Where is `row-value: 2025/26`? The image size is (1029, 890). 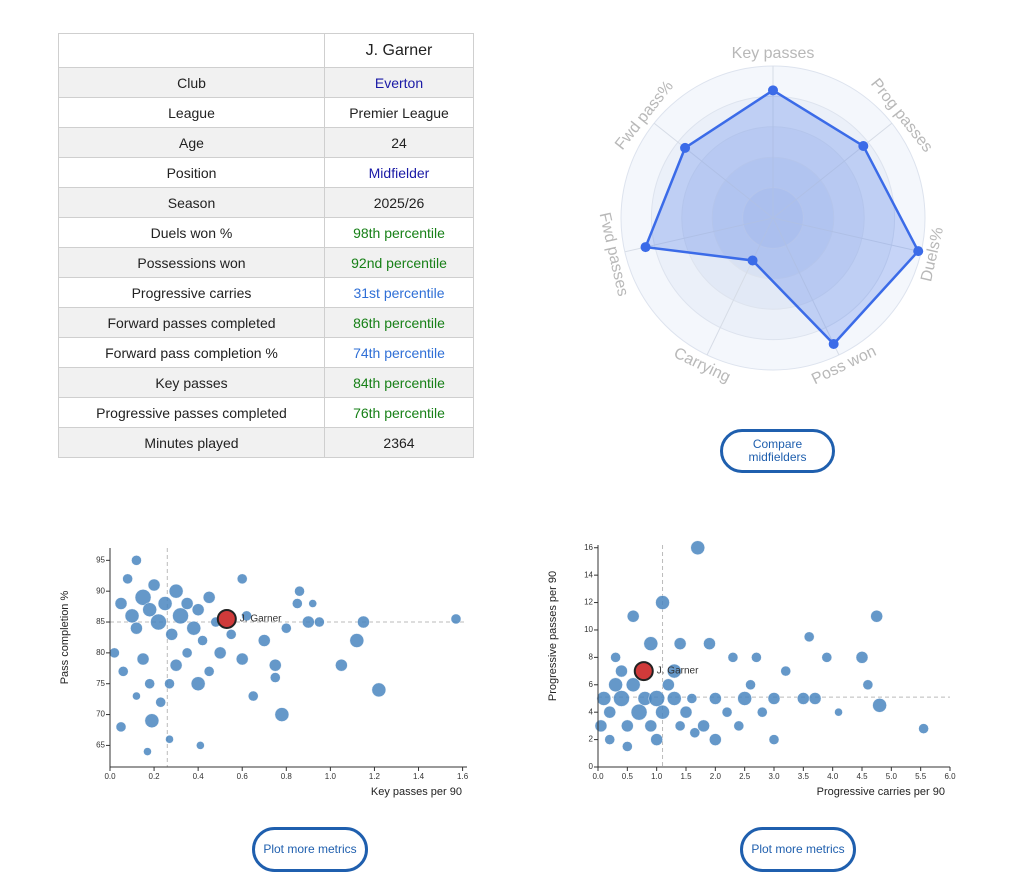 row-value: 2025/26 is located at coordinates (399, 202).